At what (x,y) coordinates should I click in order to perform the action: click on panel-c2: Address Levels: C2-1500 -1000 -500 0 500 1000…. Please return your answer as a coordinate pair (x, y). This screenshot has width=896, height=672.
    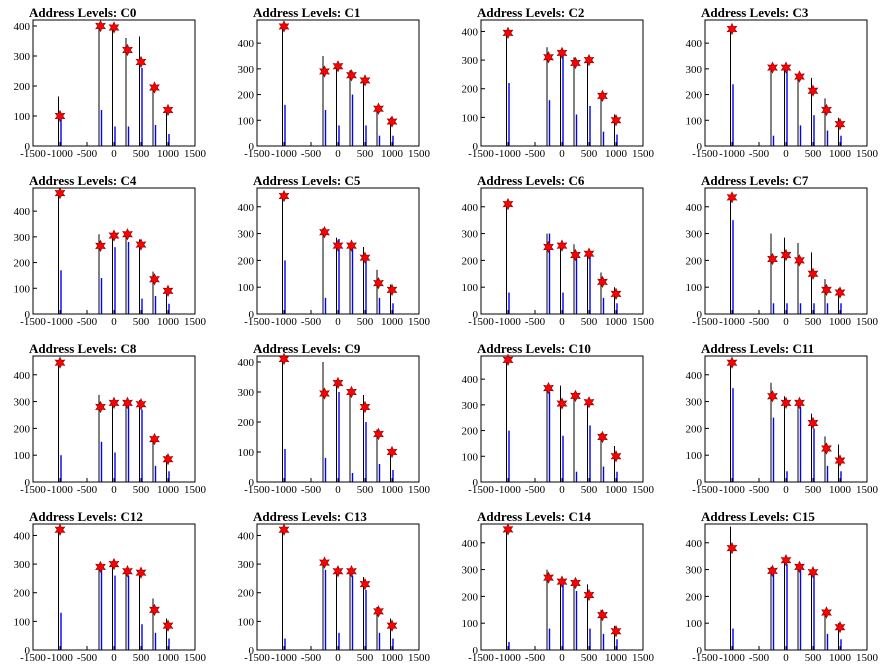
    Looking at the image, I should click on (558, 82).